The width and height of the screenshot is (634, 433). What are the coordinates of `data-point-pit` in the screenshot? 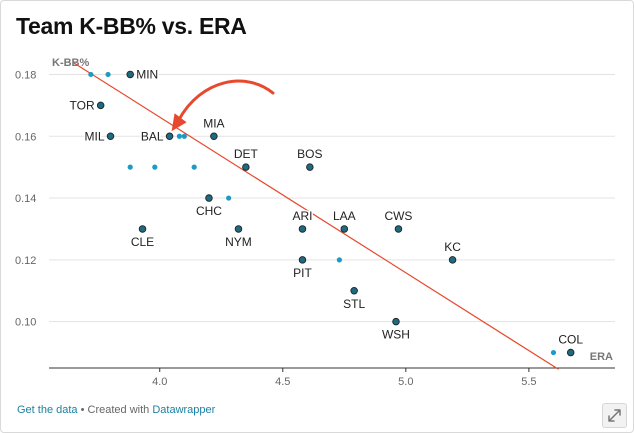 It's located at (302, 260).